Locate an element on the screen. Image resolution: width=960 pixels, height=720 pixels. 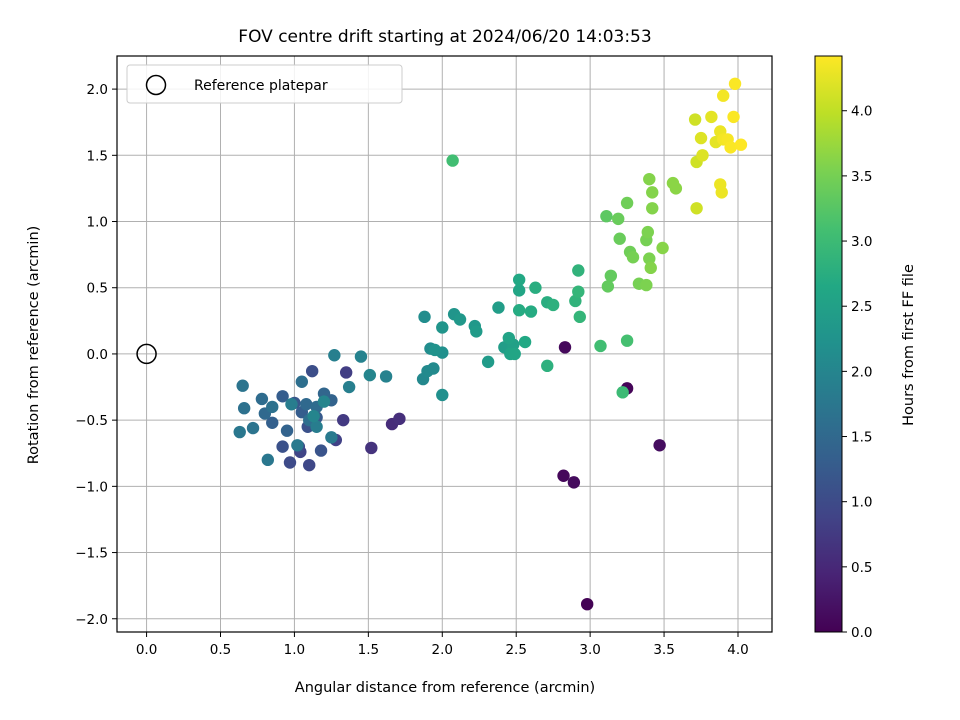
x-tick-label: 3.0 is located at coordinates (589, 650).